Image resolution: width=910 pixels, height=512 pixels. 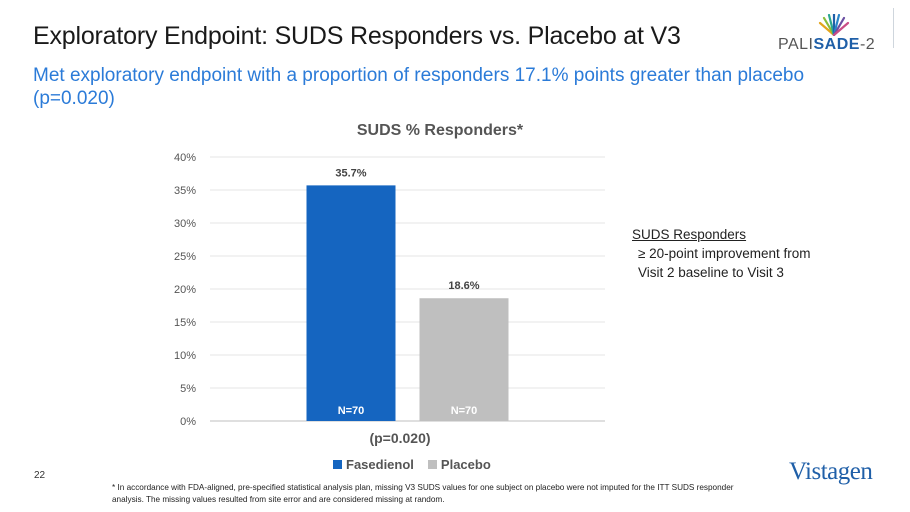 What do you see at coordinates (893, 28) in the screenshot?
I see `logo-divider` at bounding box center [893, 28].